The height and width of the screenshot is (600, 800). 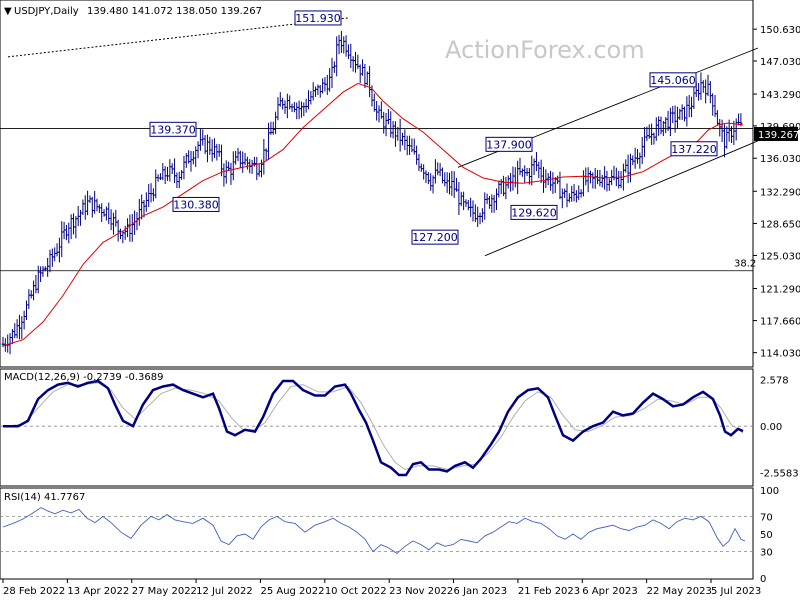 What do you see at coordinates (174, 11) in the screenshot?
I see `ohlc-readout: 139.480 141.072 138.050 139.267` at bounding box center [174, 11].